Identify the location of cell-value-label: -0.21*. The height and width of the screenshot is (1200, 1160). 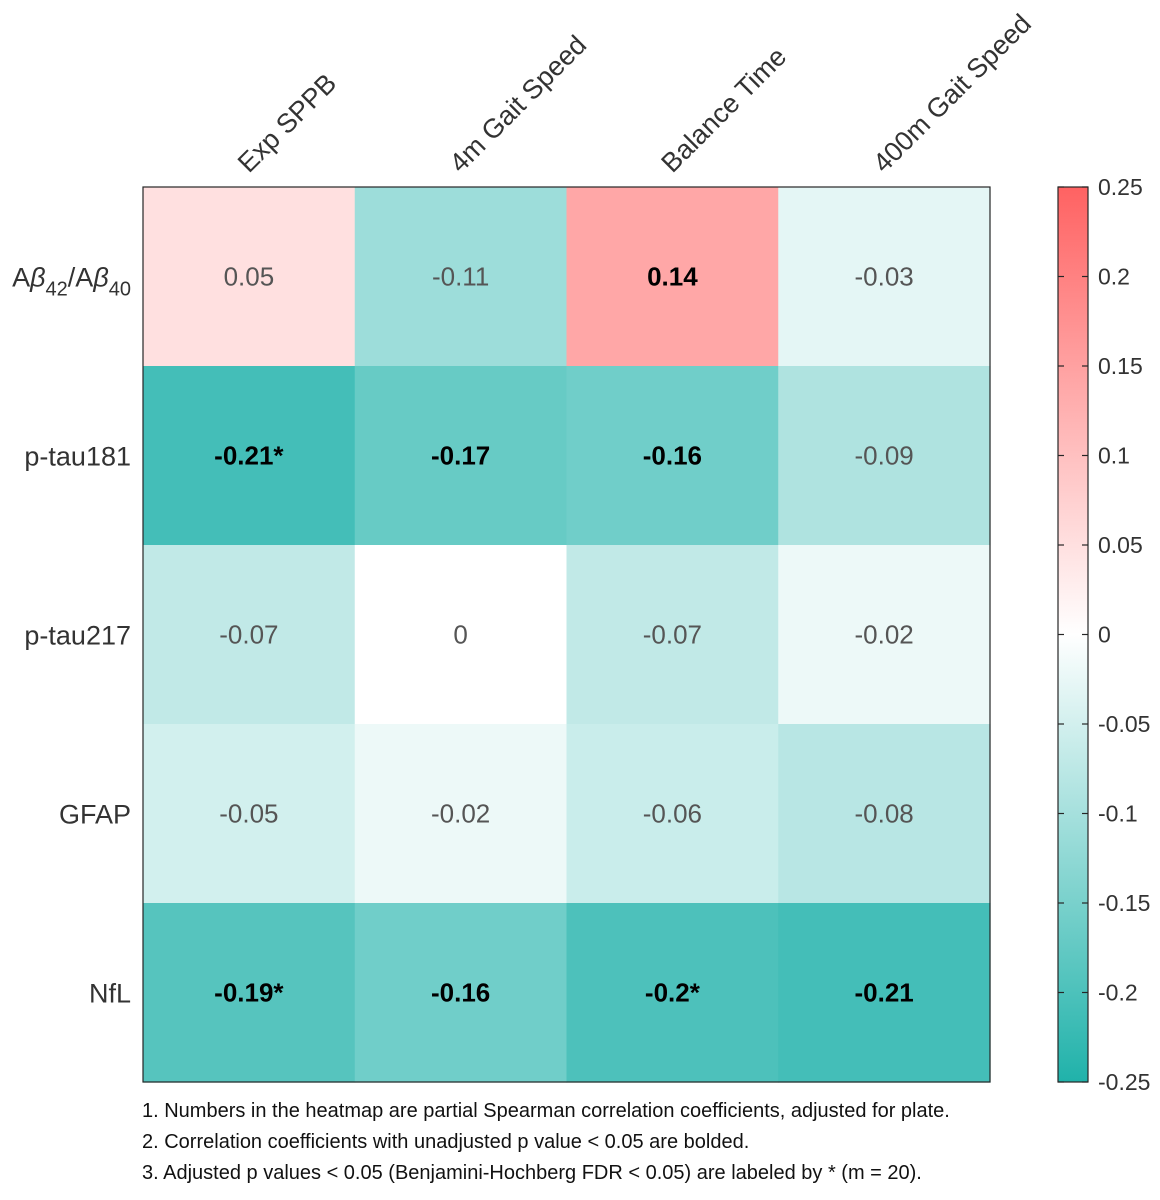
(249, 456).